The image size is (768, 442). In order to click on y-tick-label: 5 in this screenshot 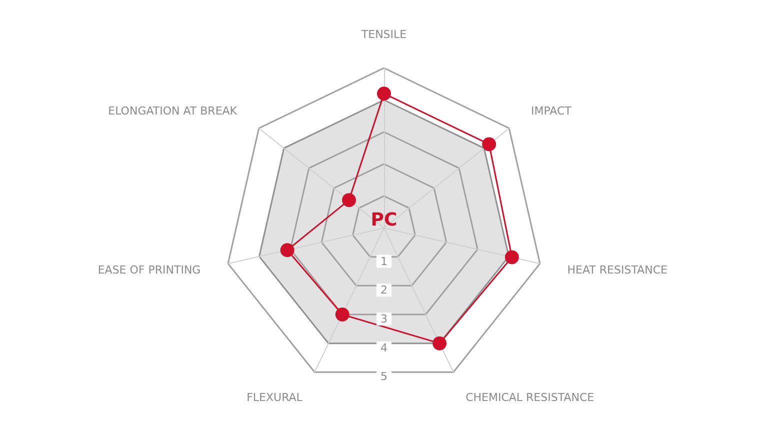, I will do `click(384, 377)`.